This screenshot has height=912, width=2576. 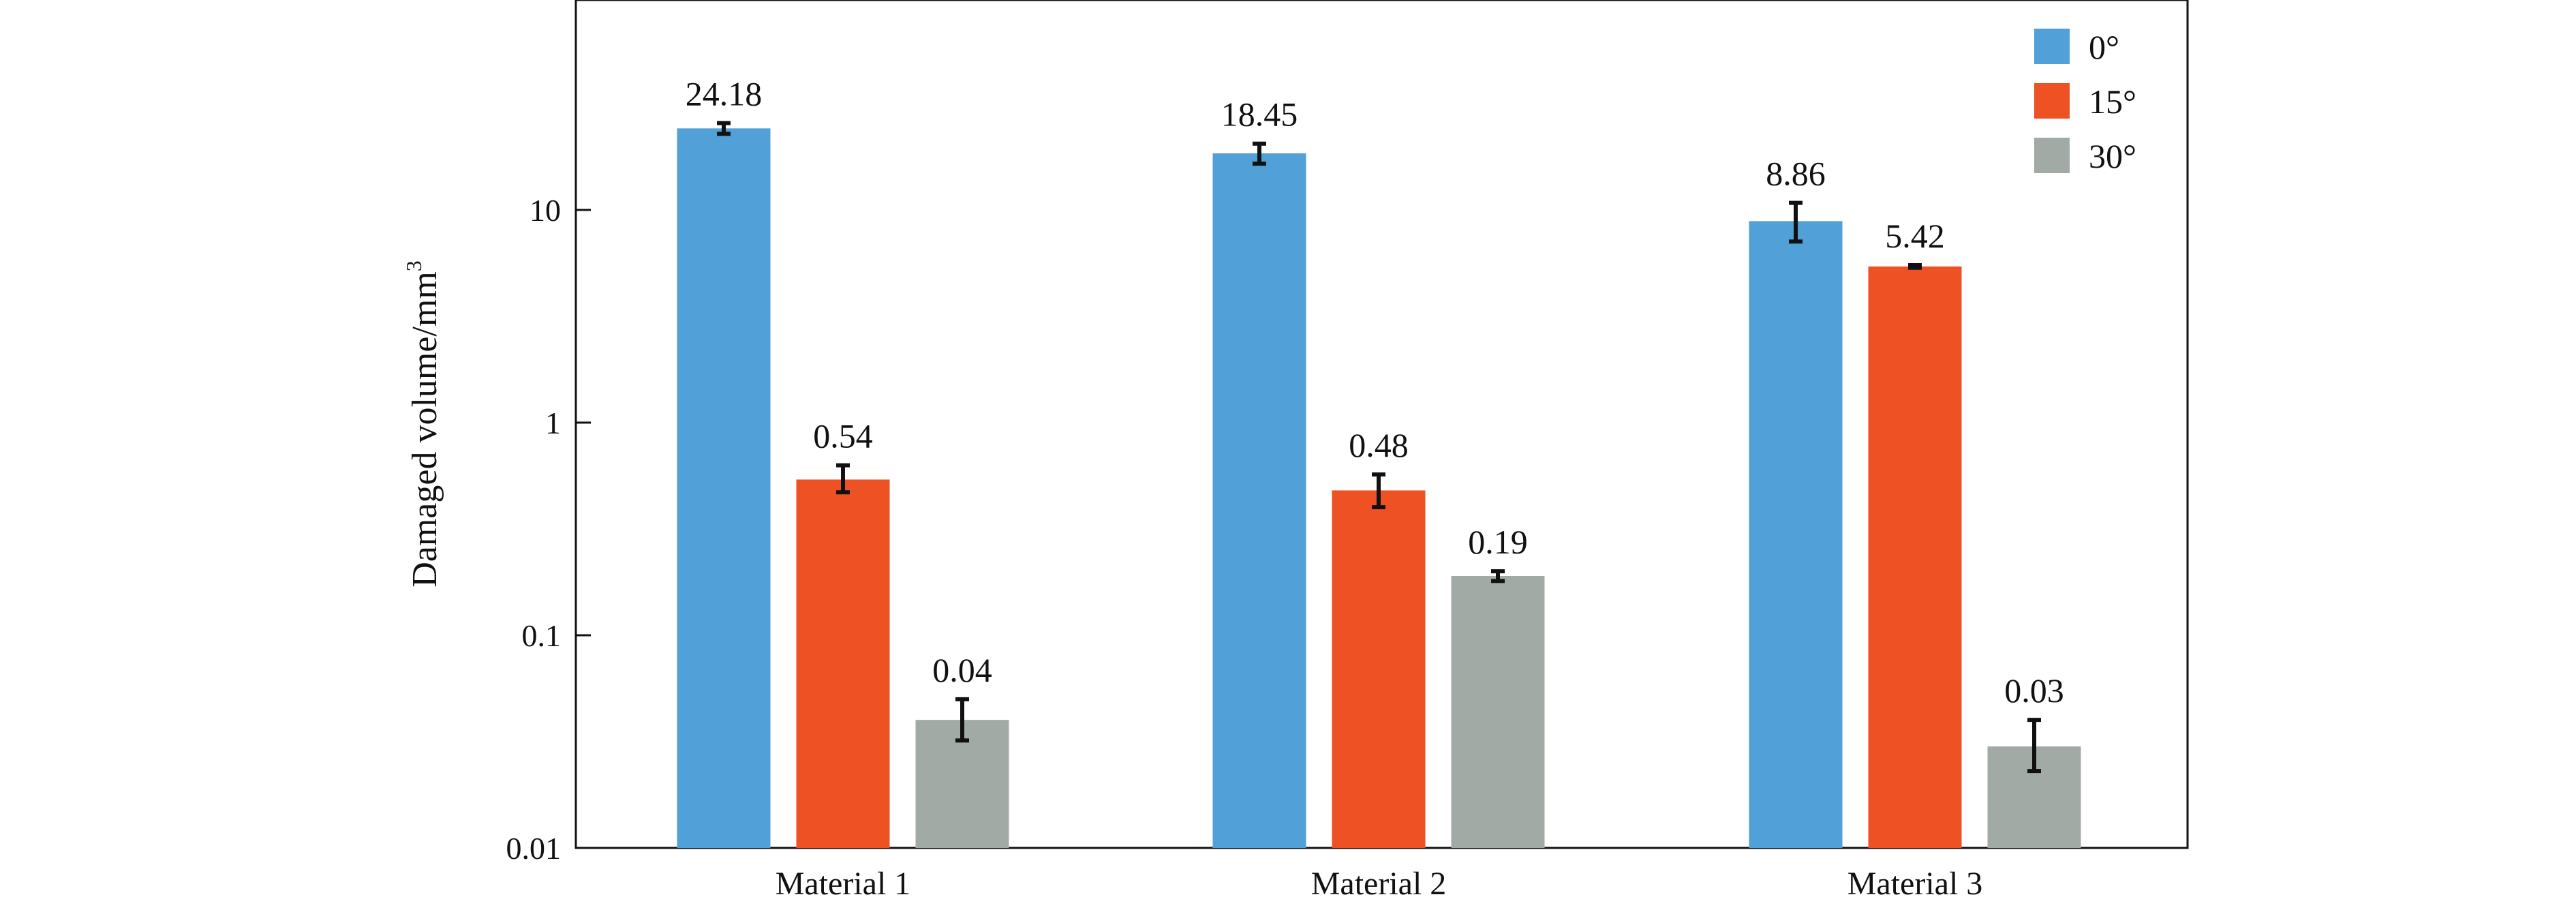 What do you see at coordinates (545, 210) in the screenshot?
I see `y-tick-label: 10` at bounding box center [545, 210].